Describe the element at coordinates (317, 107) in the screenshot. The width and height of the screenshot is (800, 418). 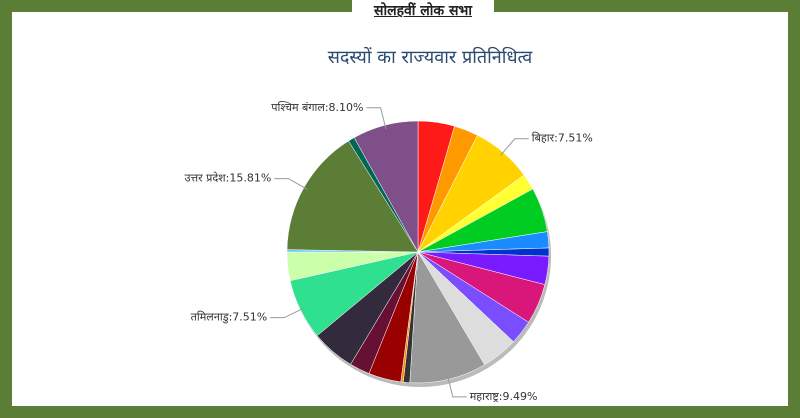
I see `slice-label: पश्चिम बंगाल:8.10%` at that location.